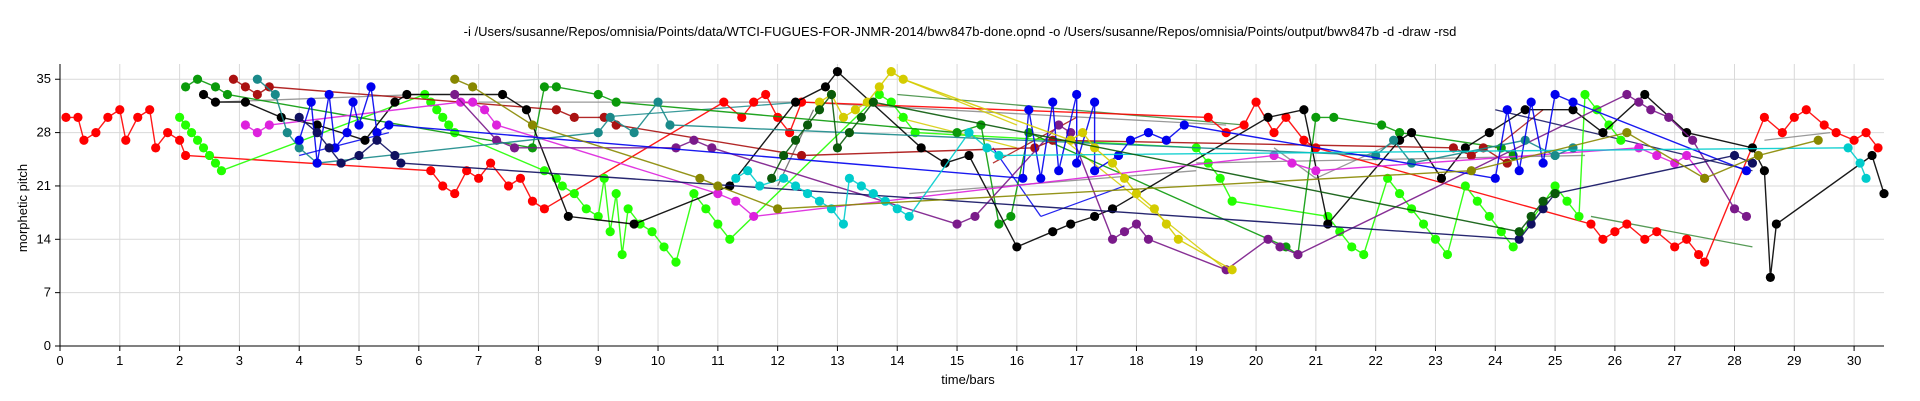 This screenshot has height=401, width=1920. I want to click on x-tick-label: 18, so click(1136, 360).